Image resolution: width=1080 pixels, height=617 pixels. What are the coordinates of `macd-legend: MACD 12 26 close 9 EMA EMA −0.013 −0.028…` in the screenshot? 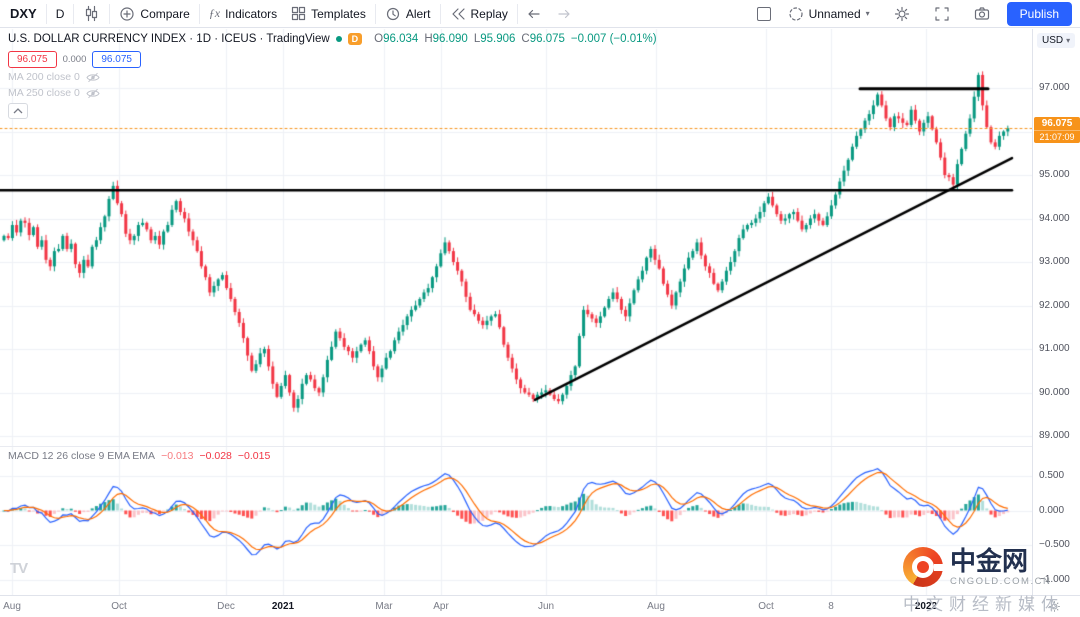 It's located at (139, 456).